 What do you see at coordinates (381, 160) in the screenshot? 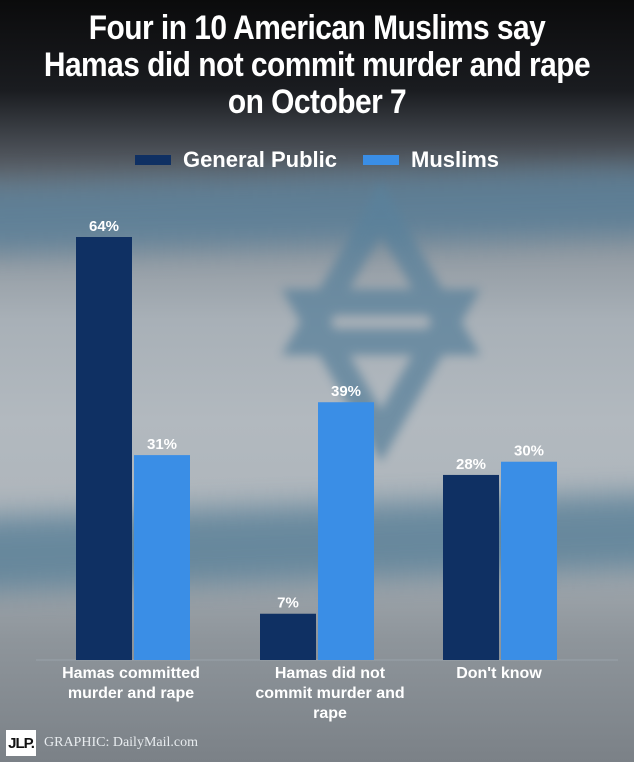
I see `legend-swatch-muslims` at bounding box center [381, 160].